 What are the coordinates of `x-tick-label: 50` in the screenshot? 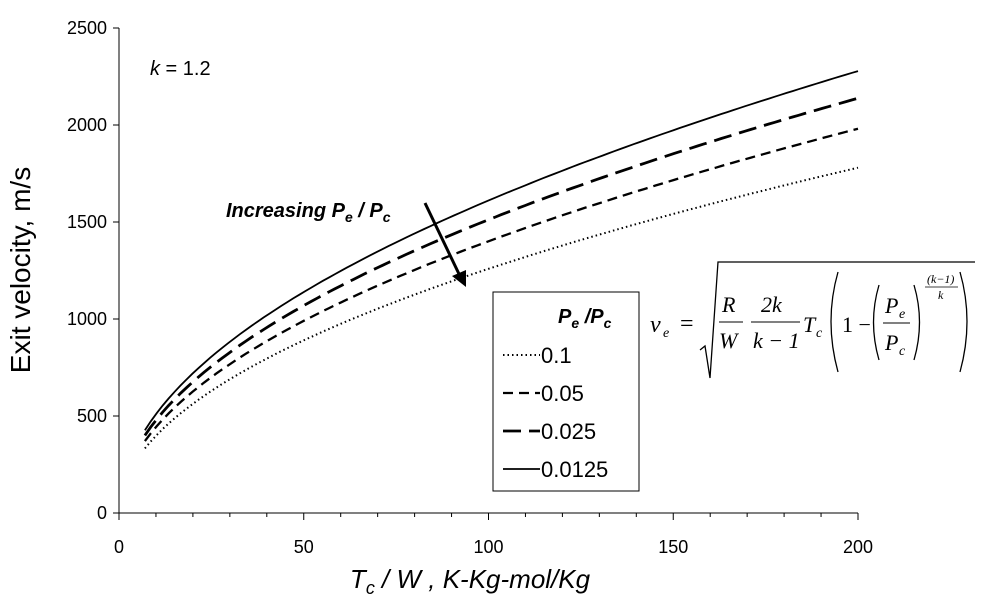 It's located at (304, 547).